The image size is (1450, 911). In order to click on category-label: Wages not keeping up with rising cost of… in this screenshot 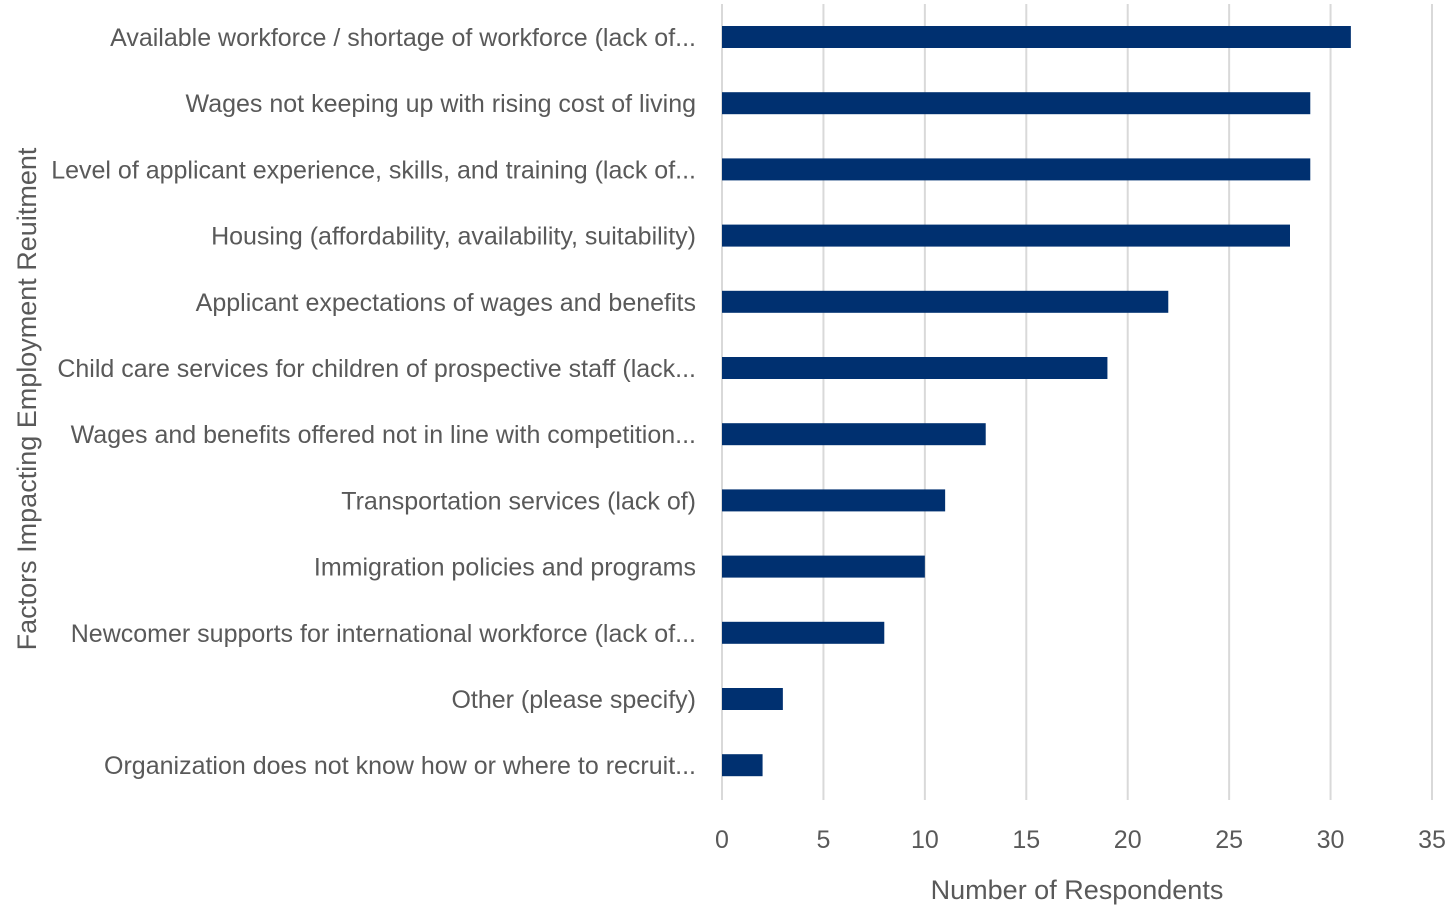, I will do `click(441, 104)`.